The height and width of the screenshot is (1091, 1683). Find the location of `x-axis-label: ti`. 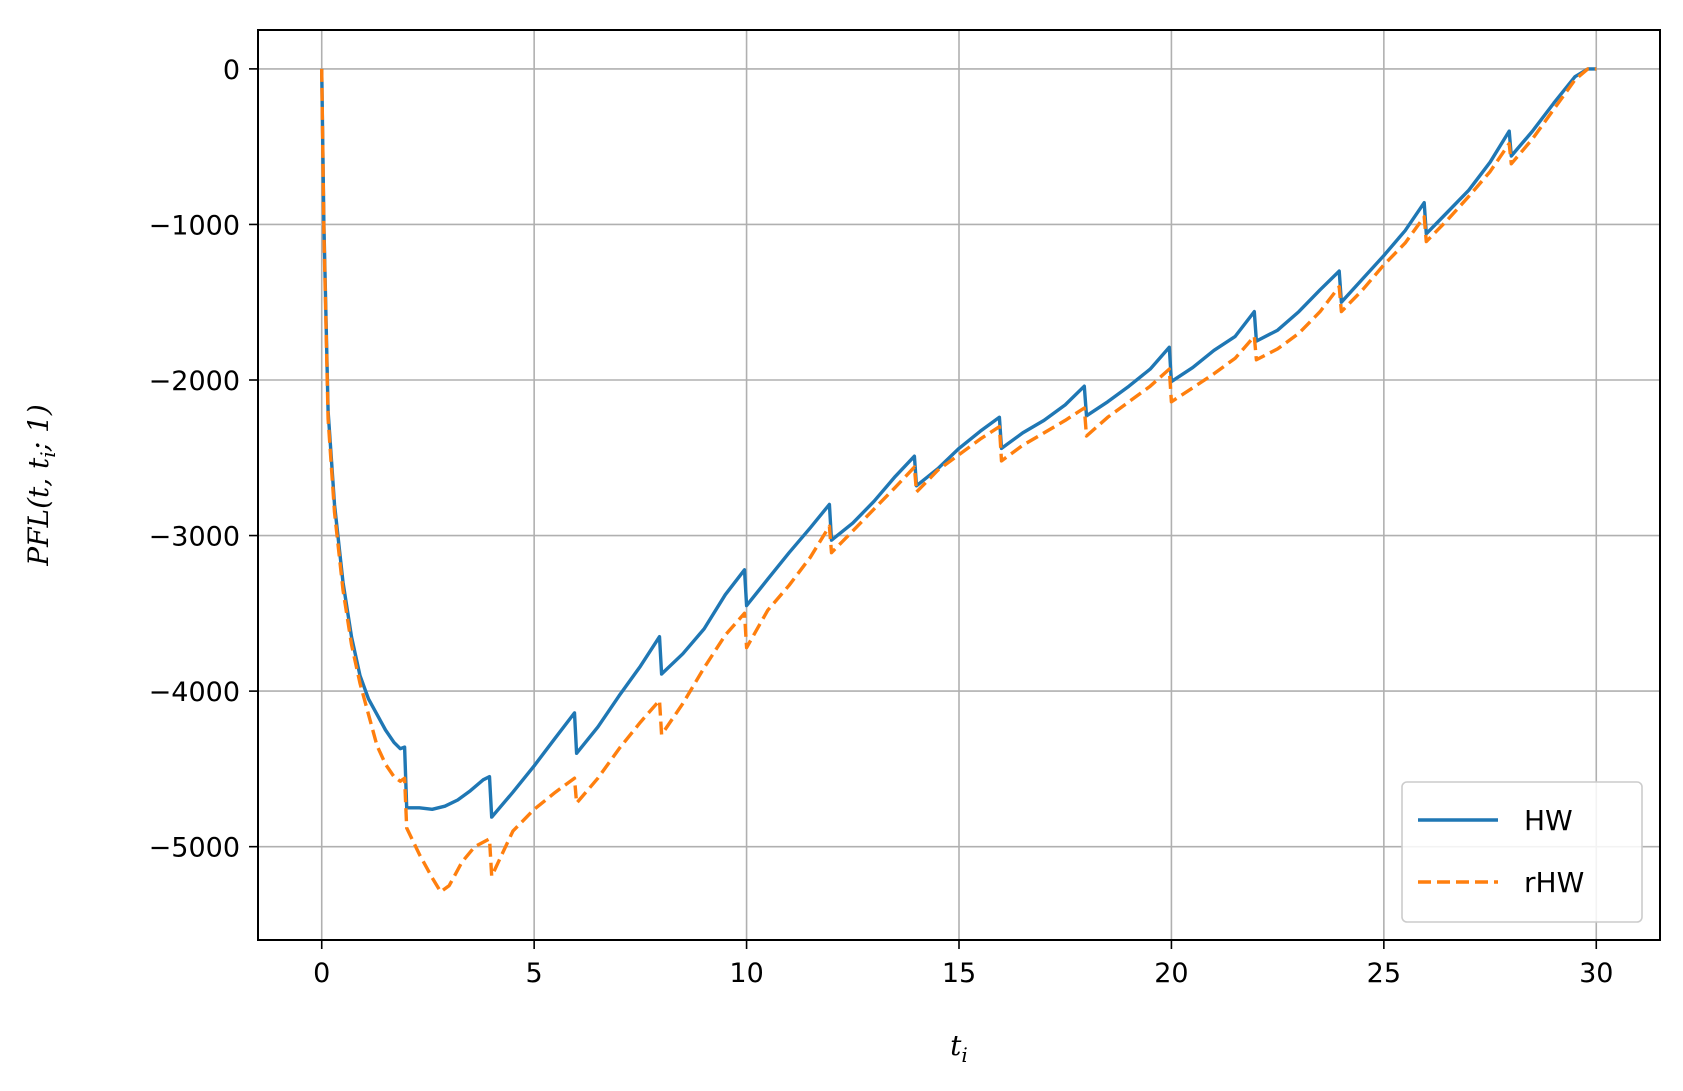

x-axis-label: ti is located at coordinates (959, 1048).